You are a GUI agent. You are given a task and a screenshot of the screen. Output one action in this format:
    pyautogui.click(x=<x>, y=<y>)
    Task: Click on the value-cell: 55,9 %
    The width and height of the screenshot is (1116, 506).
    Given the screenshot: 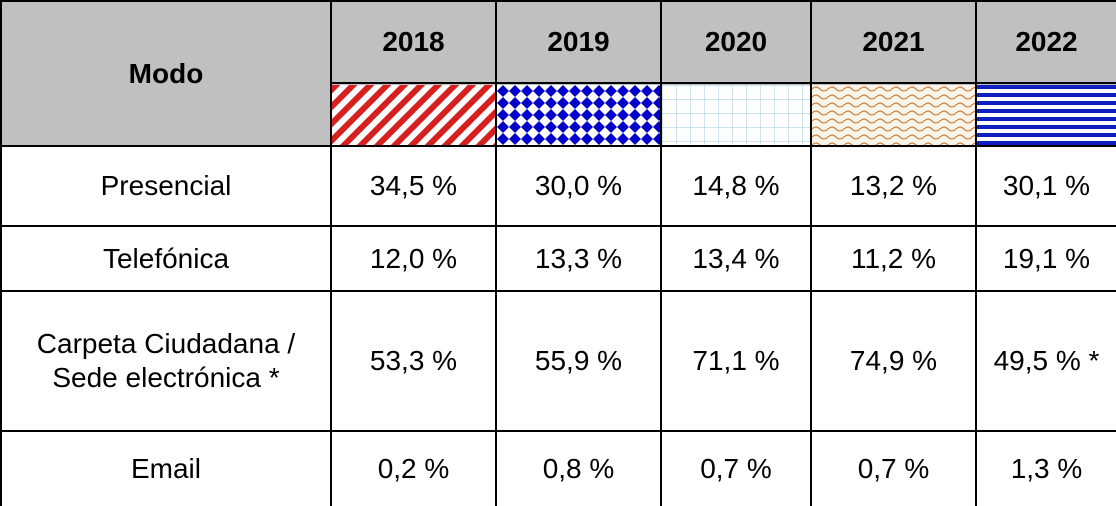 What is the action you would take?
    pyautogui.click(x=578, y=361)
    